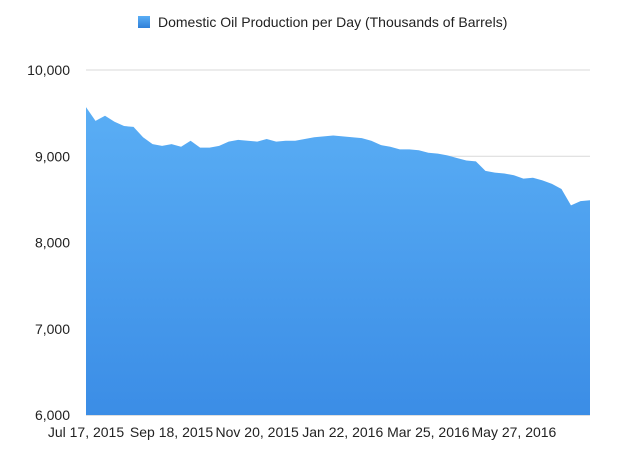 Image resolution: width=640 pixels, height=473 pixels. Describe the element at coordinates (52, 243) in the screenshot. I see `y-tick-label: 8,000` at that location.